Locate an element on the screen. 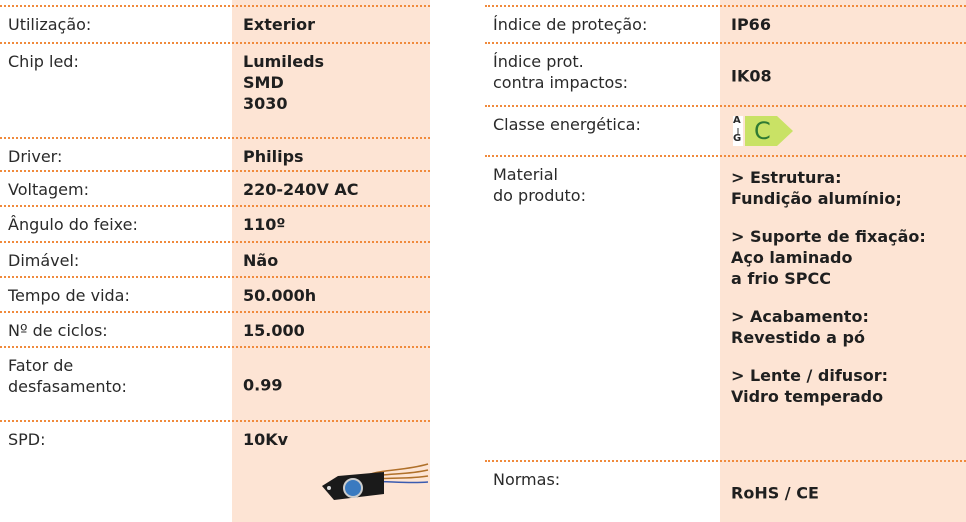 The width and height of the screenshot is (966, 522). spec-row: Classe energética: A G C is located at coordinates (725, 130).